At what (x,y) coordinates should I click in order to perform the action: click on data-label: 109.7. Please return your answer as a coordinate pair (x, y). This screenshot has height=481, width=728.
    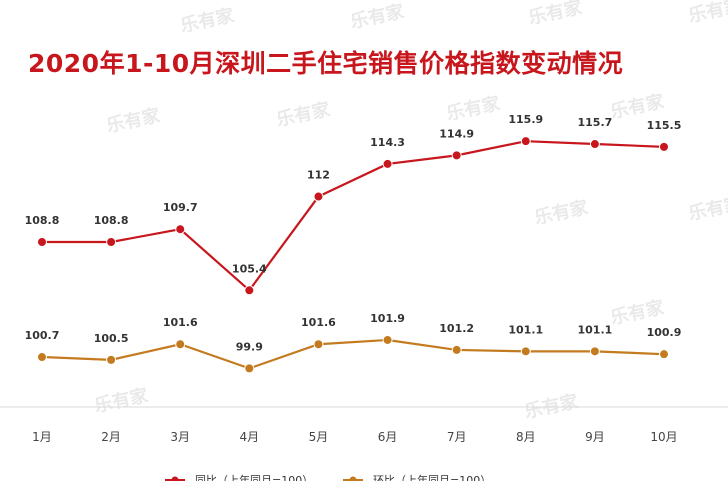
    Looking at the image, I should click on (180, 207).